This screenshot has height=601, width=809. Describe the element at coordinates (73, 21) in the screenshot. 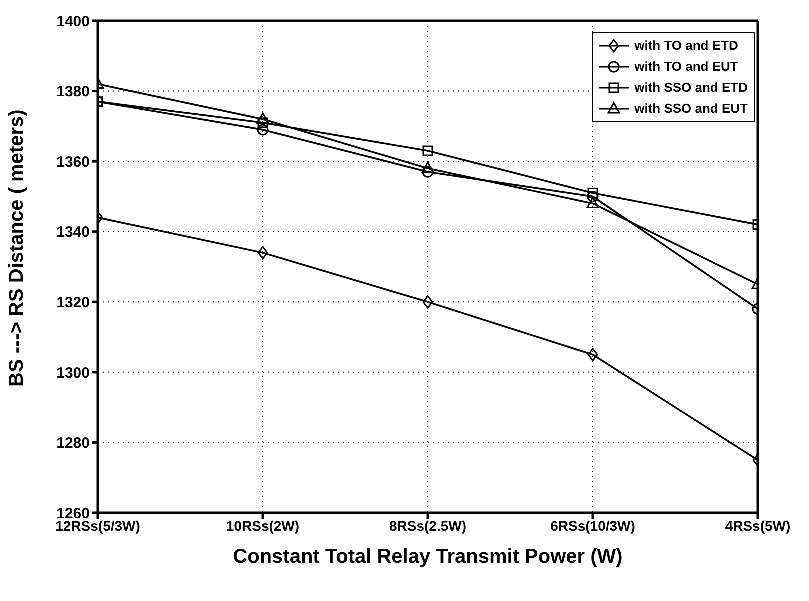

I see `y-tick-label: 1400` at that location.